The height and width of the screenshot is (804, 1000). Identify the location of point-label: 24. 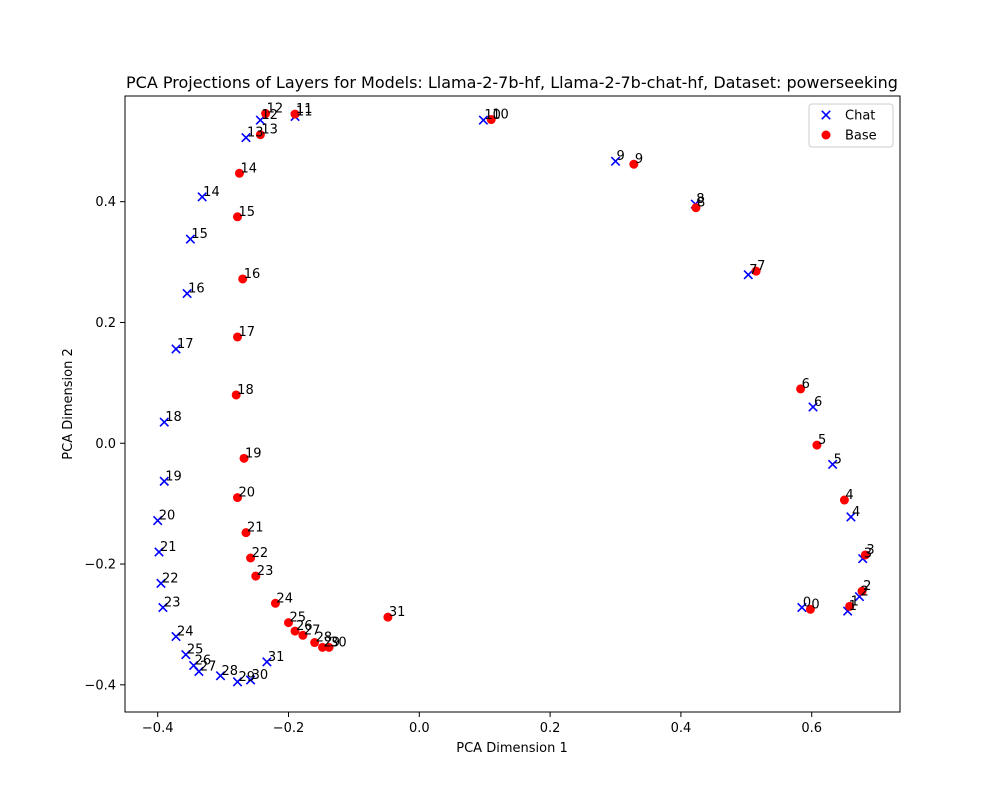
(185, 632).